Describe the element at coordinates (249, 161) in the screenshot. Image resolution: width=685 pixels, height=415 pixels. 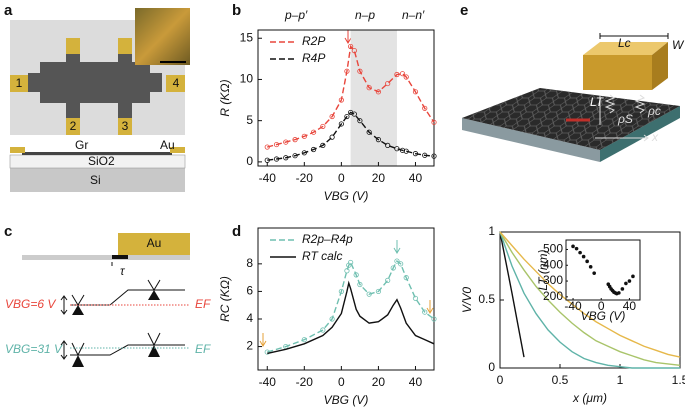
I see `y-tick-label: 0` at that location.